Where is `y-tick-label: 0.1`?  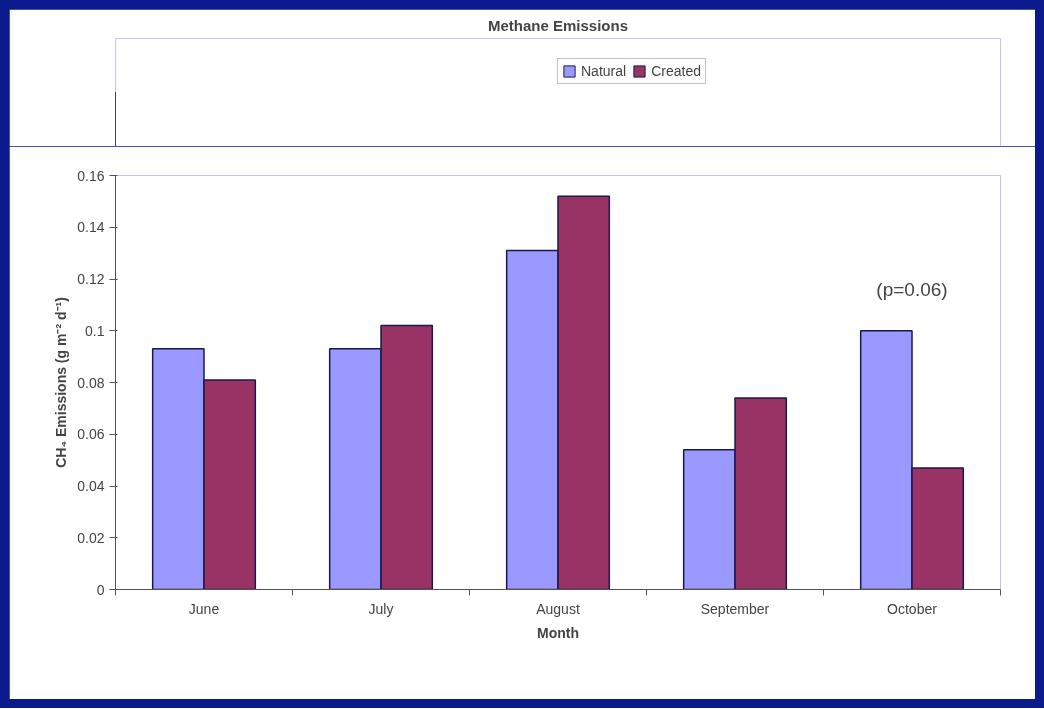 y-tick-label: 0.1 is located at coordinates (95, 330).